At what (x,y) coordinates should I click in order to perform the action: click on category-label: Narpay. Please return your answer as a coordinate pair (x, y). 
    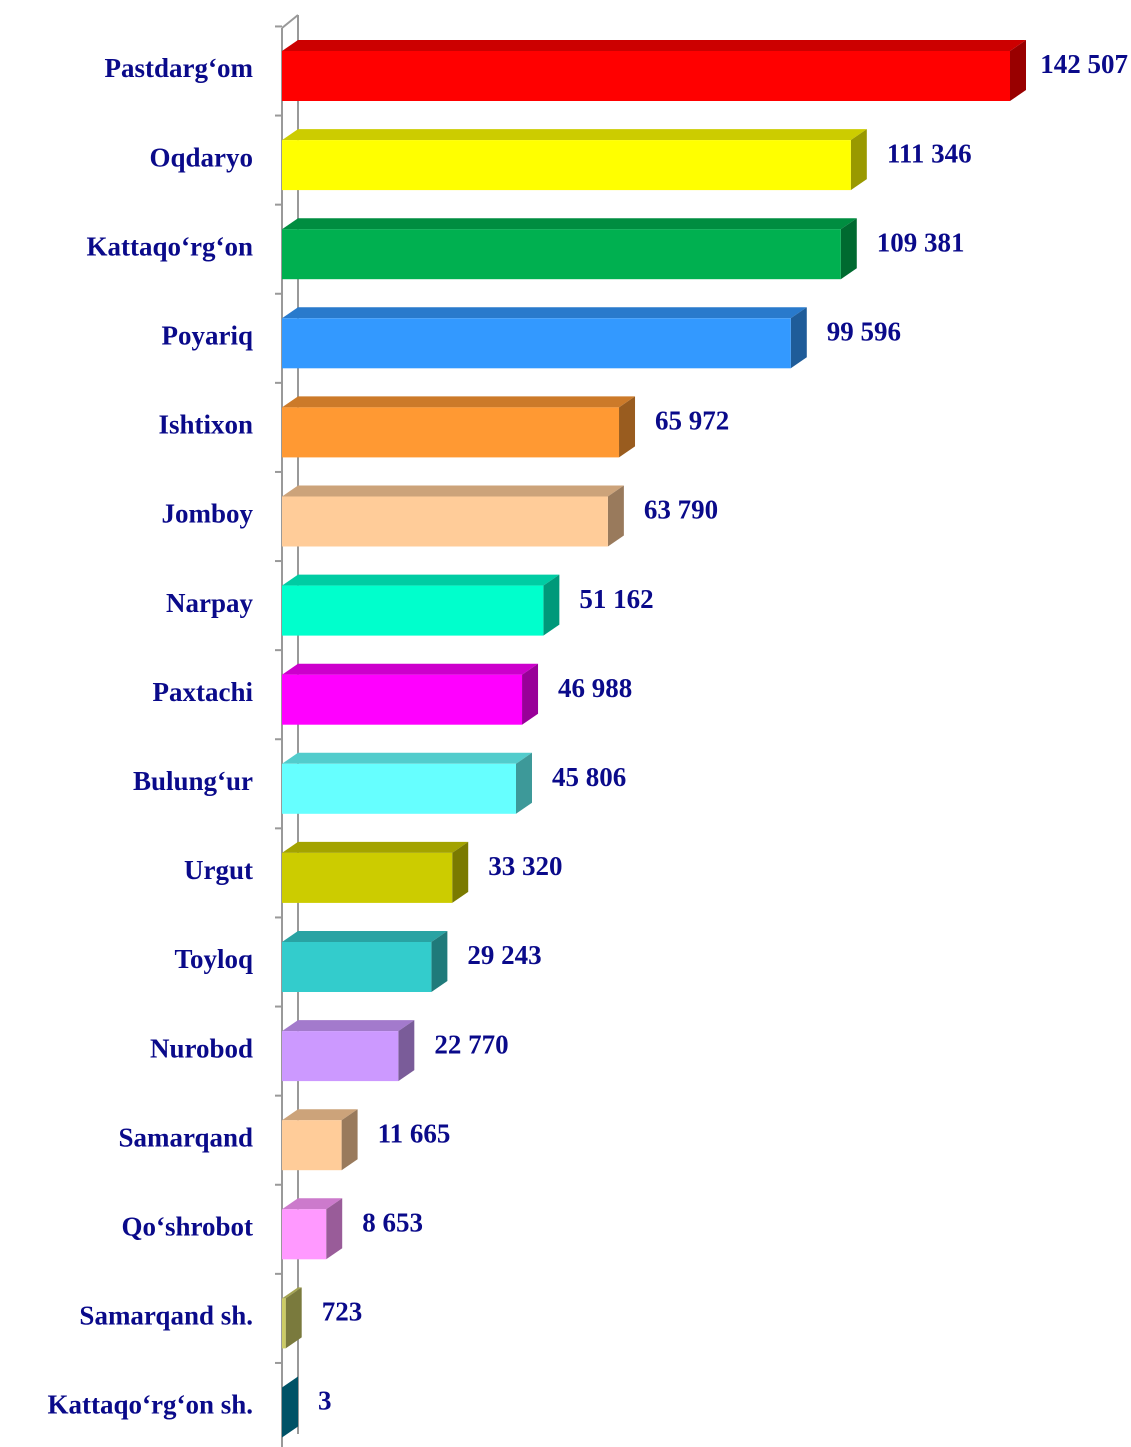
    Looking at the image, I should click on (209, 603).